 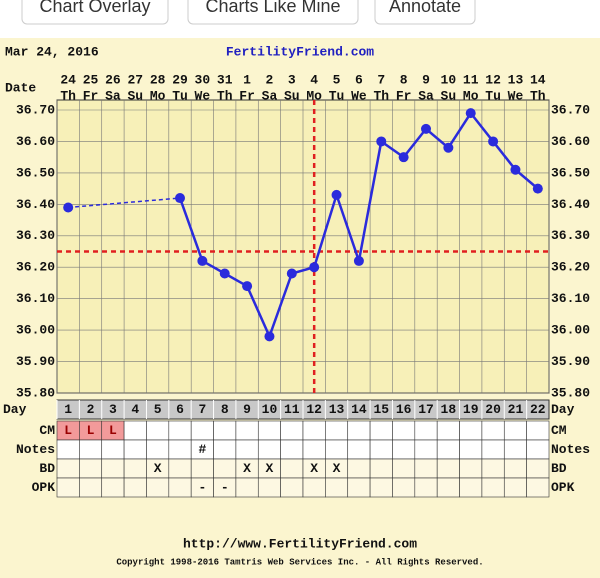 I want to click on y2-tick-label: 36.20, so click(x=570, y=267).